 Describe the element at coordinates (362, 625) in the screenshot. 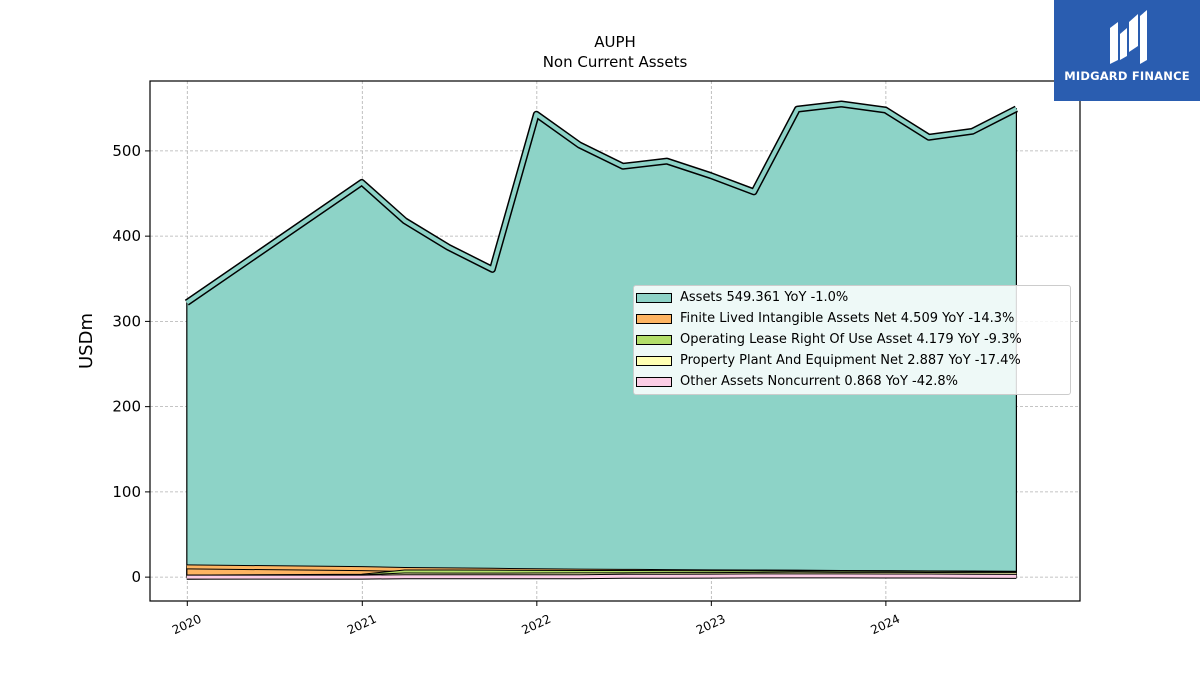

I see `x-tick-label: 2021` at that location.